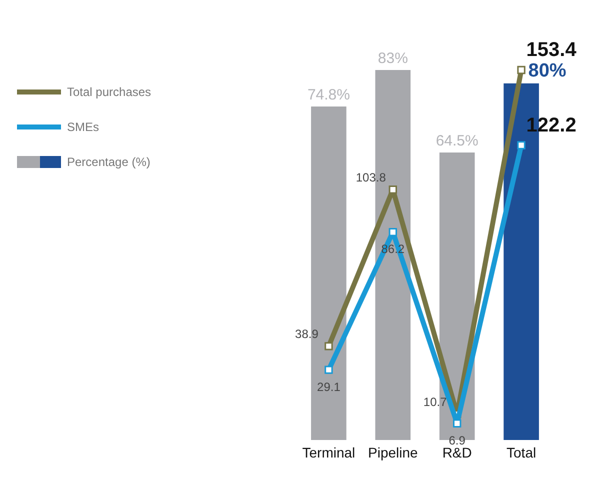 This screenshot has width=608, height=484. Describe the element at coordinates (328, 95) in the screenshot. I see `data-label: 74.8%` at that location.